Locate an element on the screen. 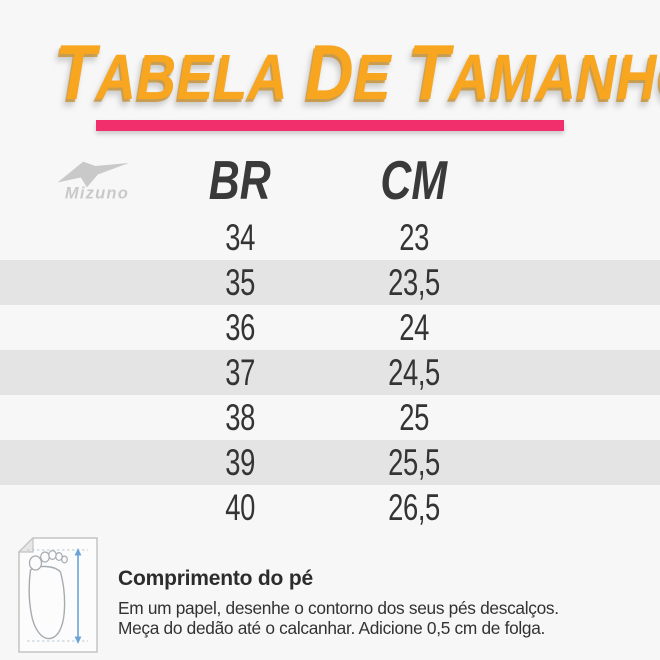 The width and height of the screenshot is (660, 660). br-value: 37 is located at coordinates (240, 372).